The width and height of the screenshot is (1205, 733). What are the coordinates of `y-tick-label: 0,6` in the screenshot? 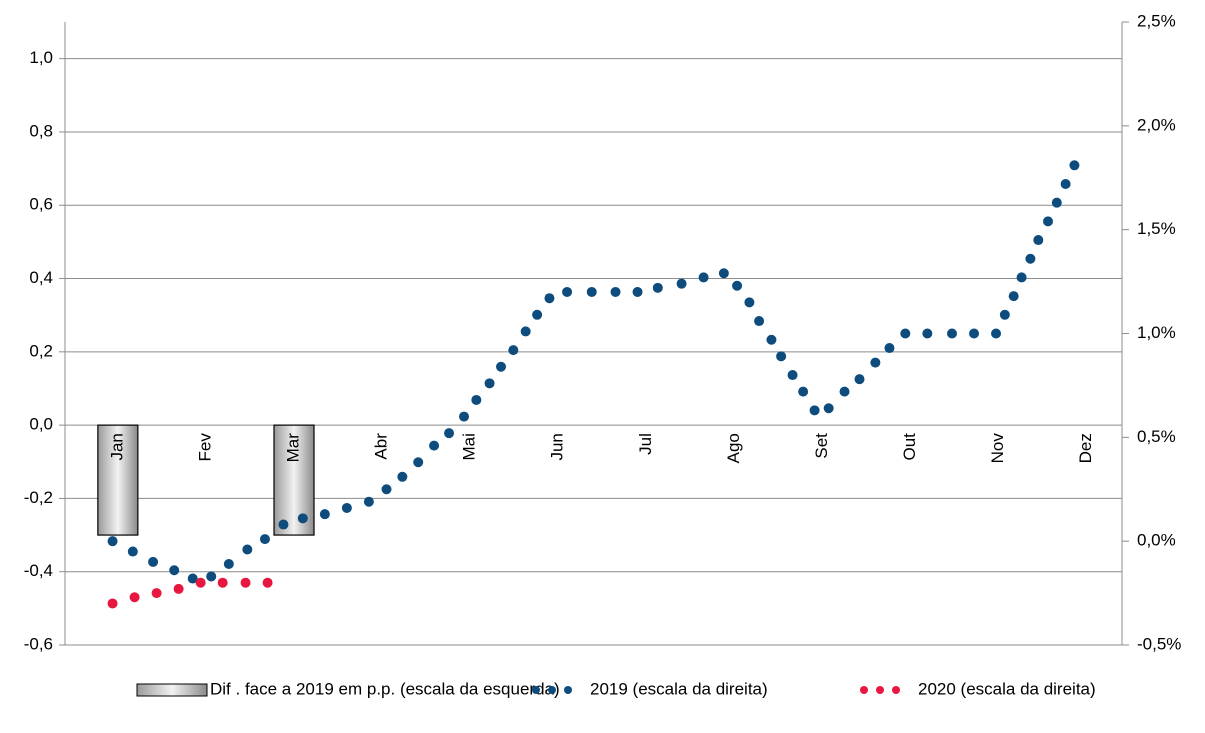 It's located at (41, 204).